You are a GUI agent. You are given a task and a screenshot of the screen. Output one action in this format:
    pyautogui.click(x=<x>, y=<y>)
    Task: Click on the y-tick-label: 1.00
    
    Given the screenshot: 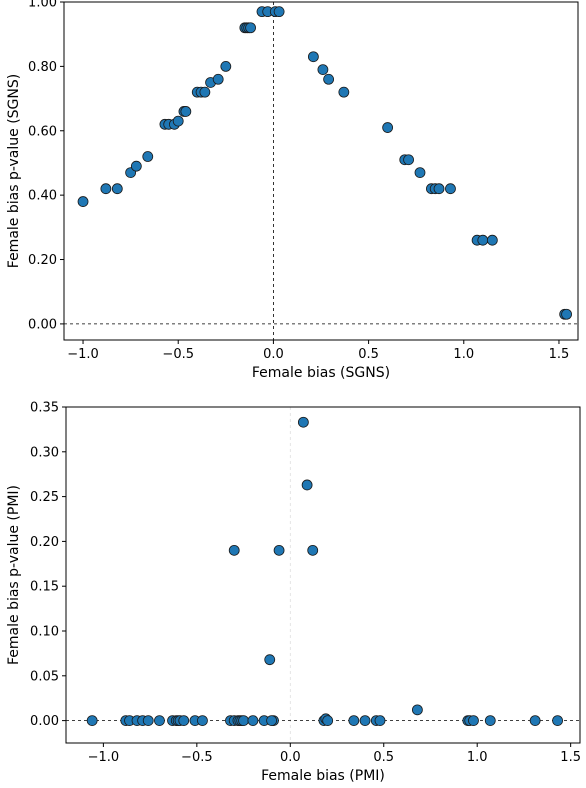 What is the action you would take?
    pyautogui.click(x=42, y=5)
    